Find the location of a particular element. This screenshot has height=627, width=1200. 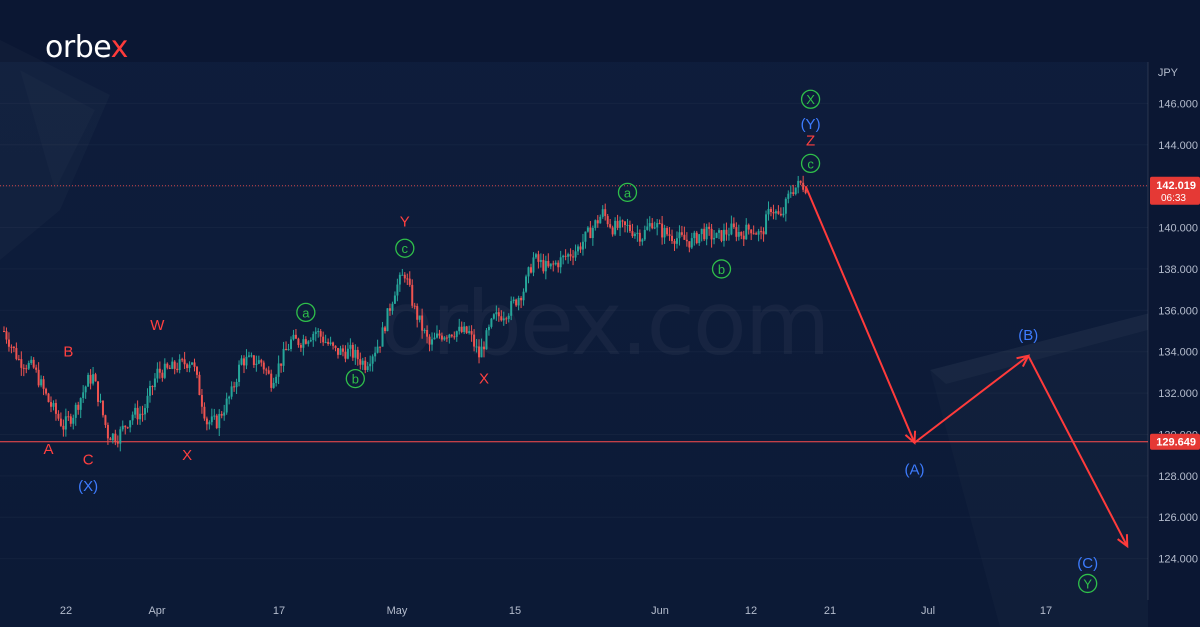

x-tick-label: 12 is located at coordinates (751, 611).